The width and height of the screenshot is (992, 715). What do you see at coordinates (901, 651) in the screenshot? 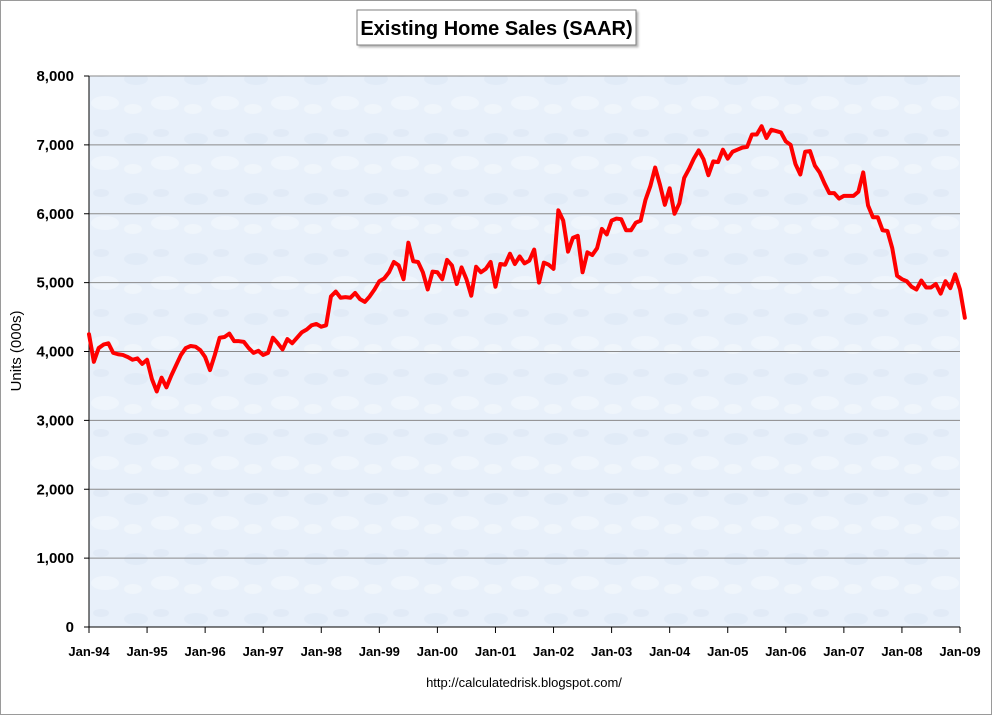
I see `x-tick-label: Jan-08` at bounding box center [901, 651].